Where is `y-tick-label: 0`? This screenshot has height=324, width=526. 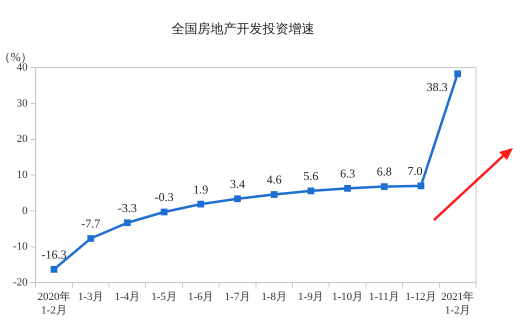 y-tick-label: 0 is located at coordinates (25, 210).